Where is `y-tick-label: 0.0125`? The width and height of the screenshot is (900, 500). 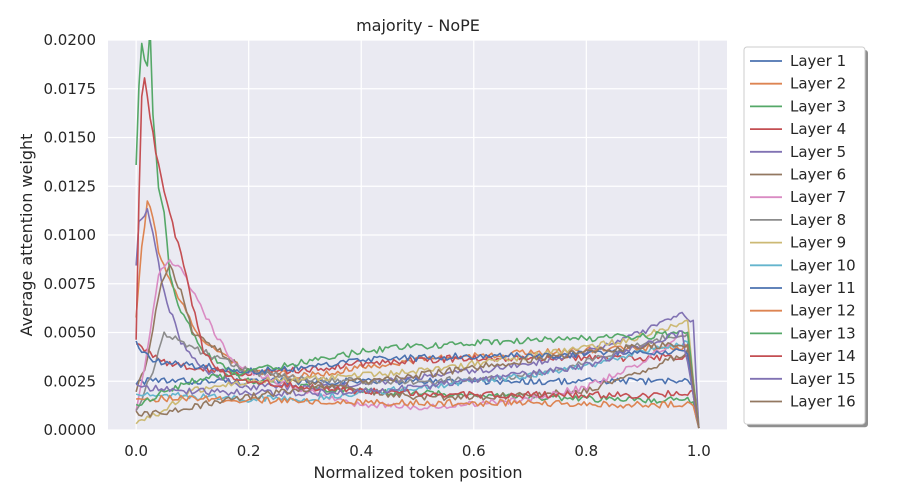 y-tick-label: 0.0125 is located at coordinates (70, 186).